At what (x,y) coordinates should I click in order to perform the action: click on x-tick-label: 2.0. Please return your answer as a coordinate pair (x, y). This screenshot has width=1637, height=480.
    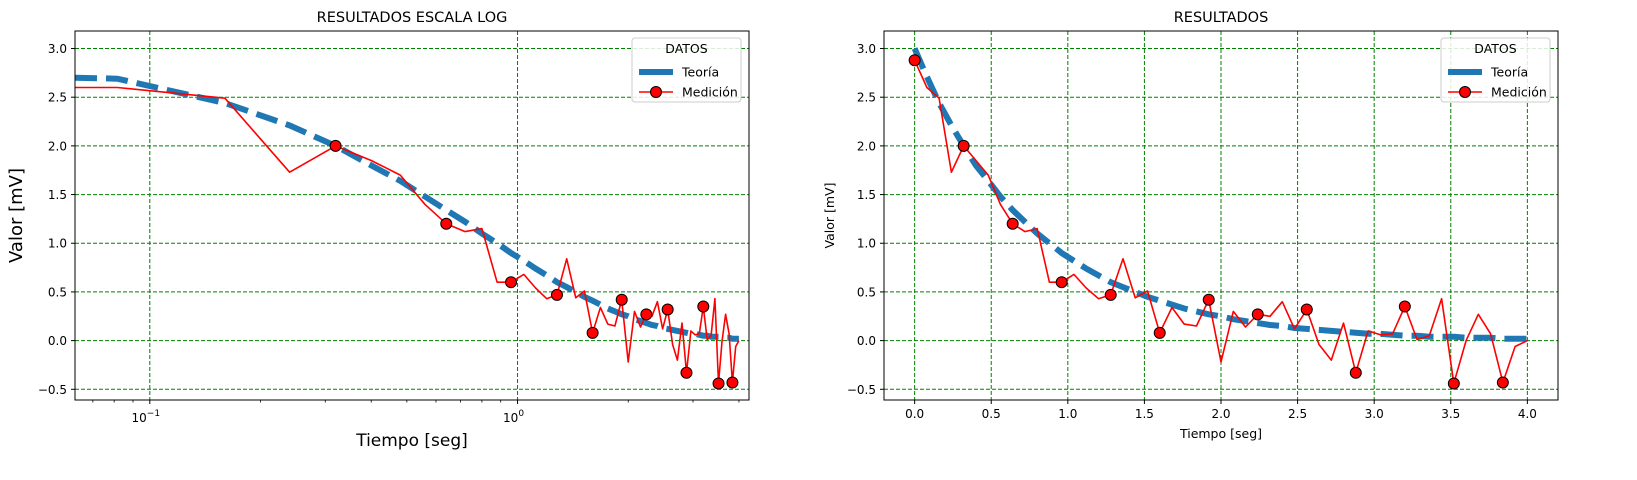
    Looking at the image, I should click on (1220, 414).